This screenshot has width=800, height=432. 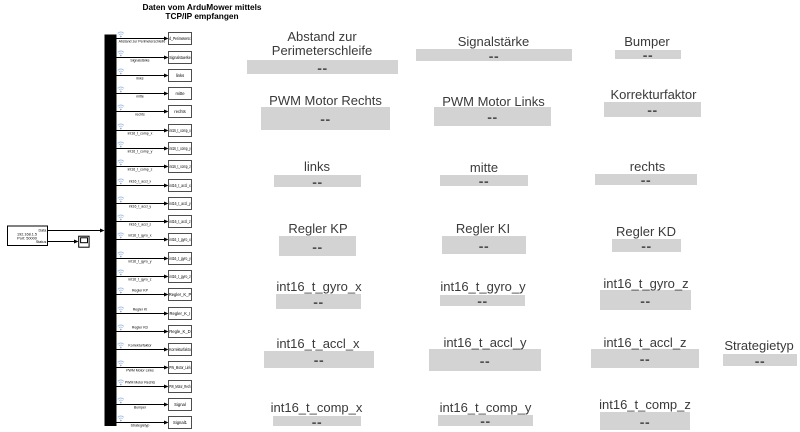 What do you see at coordinates (140, 291) in the screenshot?
I see `svg-text: Regler KP` at bounding box center [140, 291].